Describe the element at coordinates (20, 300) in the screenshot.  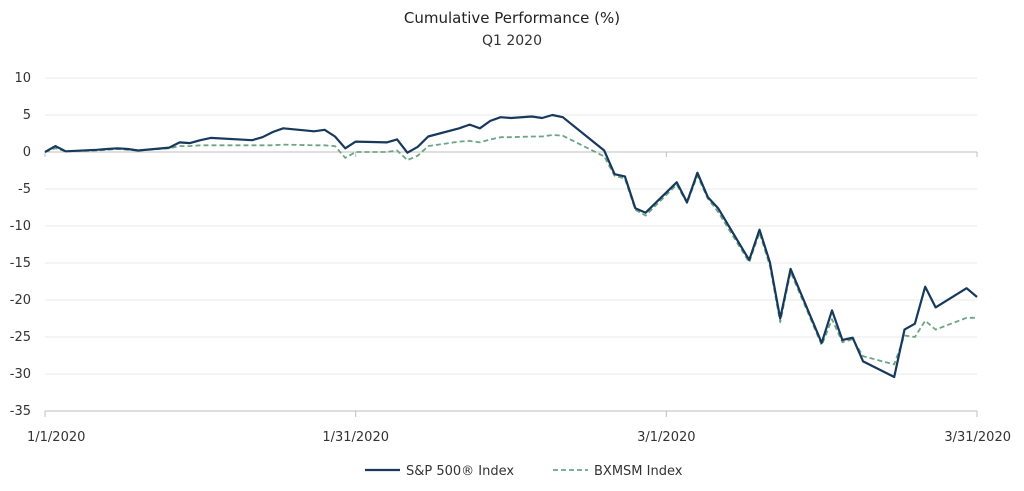
I see `y-tick-label: -20` at that location.